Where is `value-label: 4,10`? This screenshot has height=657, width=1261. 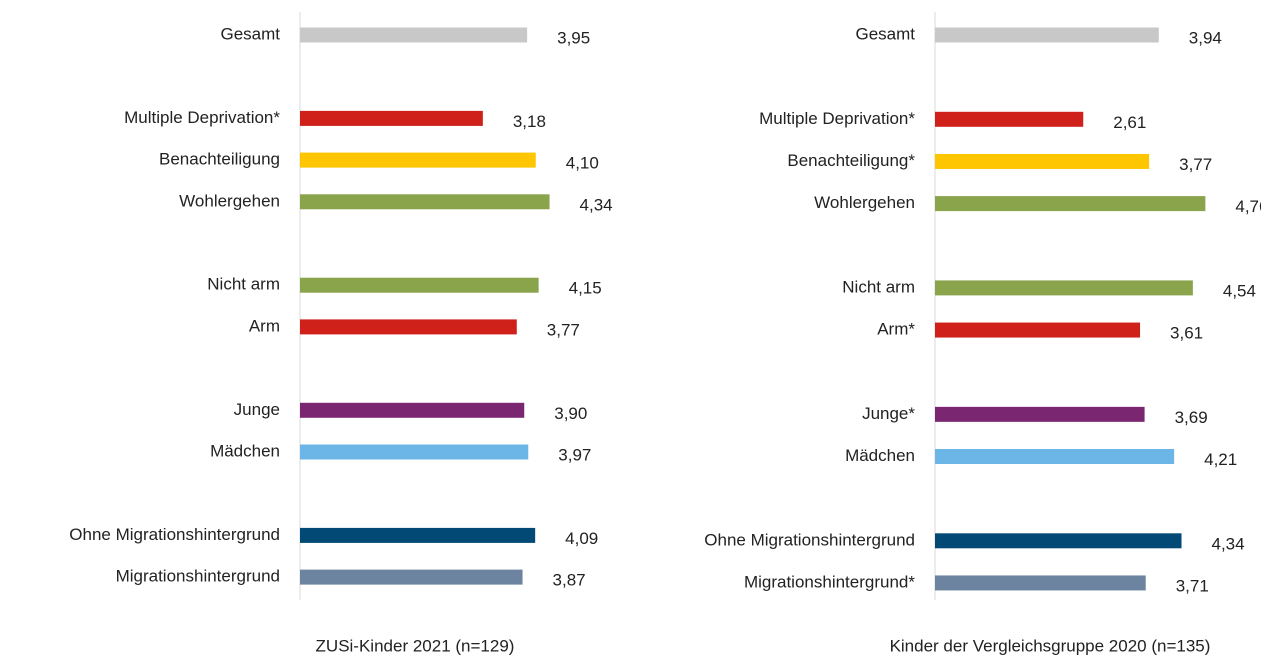
value-label: 4,10 is located at coordinates (582, 163).